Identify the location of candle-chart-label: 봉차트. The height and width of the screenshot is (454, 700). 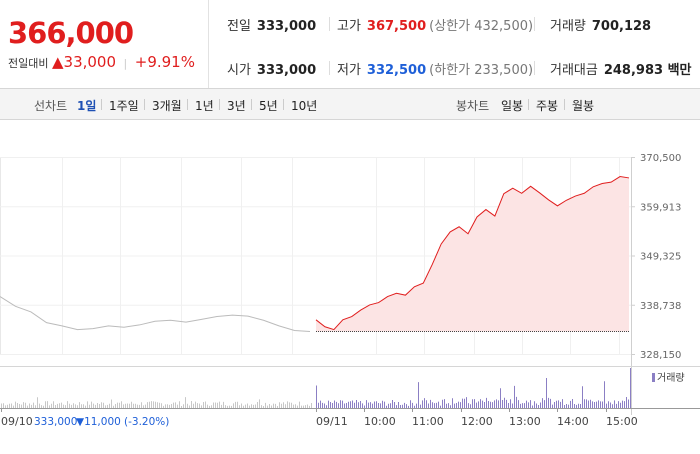
(473, 106).